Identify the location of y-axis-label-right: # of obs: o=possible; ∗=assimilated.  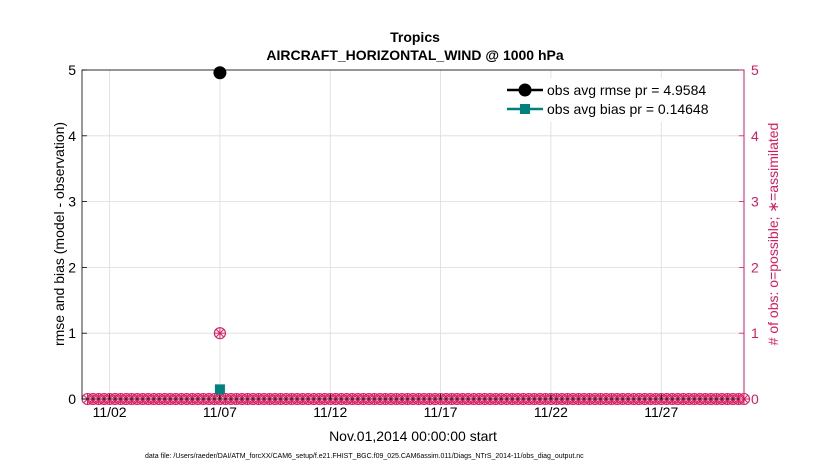
(773, 234).